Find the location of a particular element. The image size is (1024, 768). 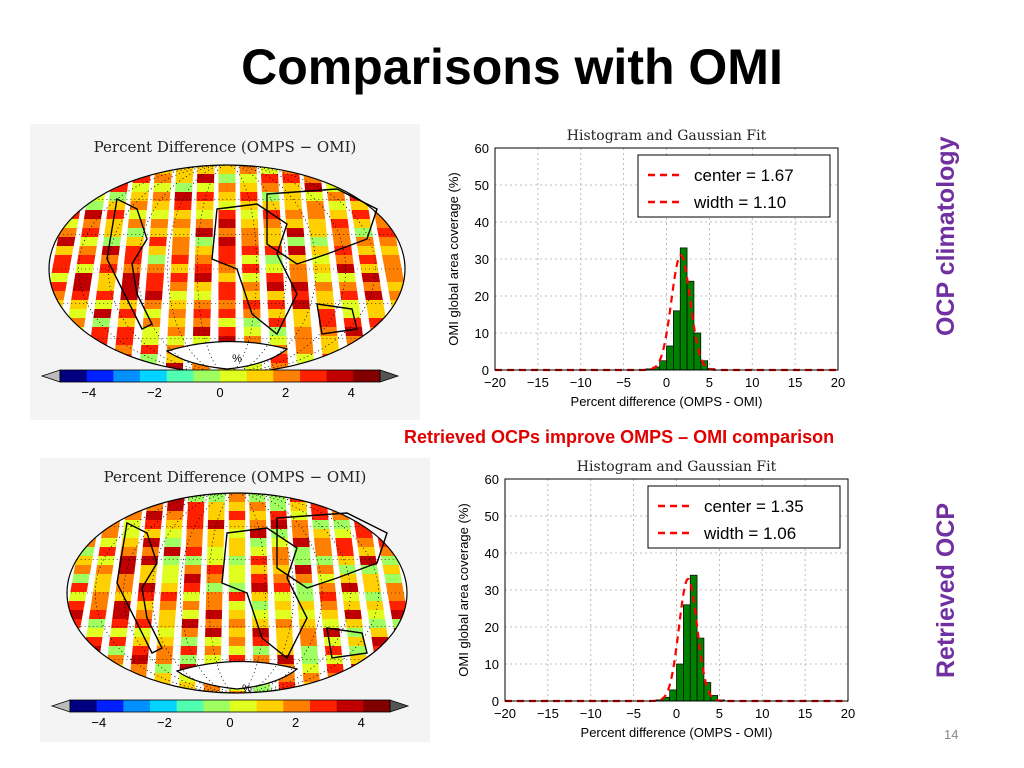

x-axis-label: Percent difference (OMPS - OMI) is located at coordinates (677, 732).